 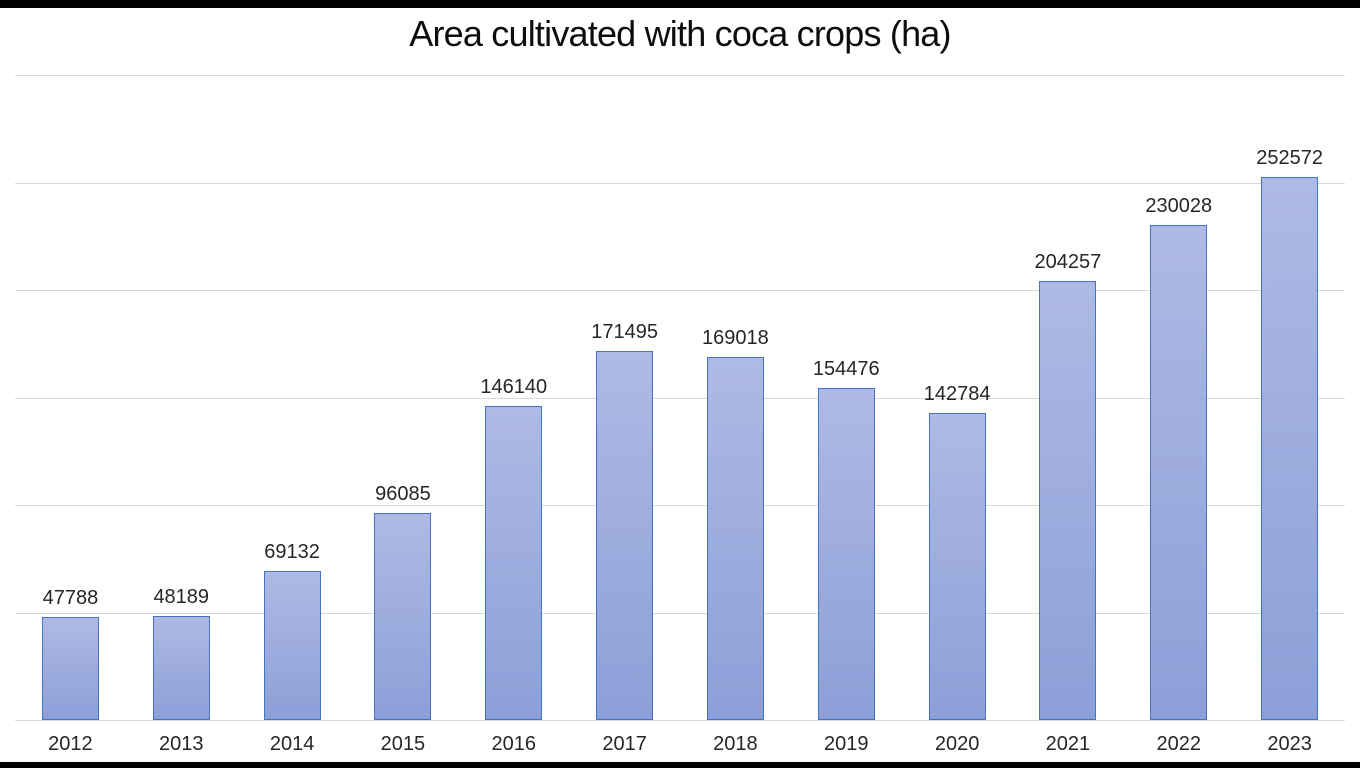 What do you see at coordinates (514, 386) in the screenshot?
I see `bar-value-label: 146140` at bounding box center [514, 386].